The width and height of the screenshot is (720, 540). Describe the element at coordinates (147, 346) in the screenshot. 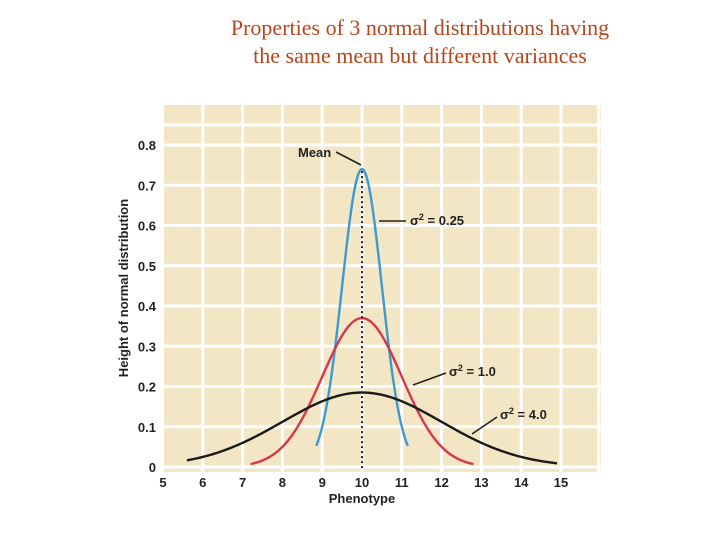

I see `y-tick-label: 0.3` at that location.